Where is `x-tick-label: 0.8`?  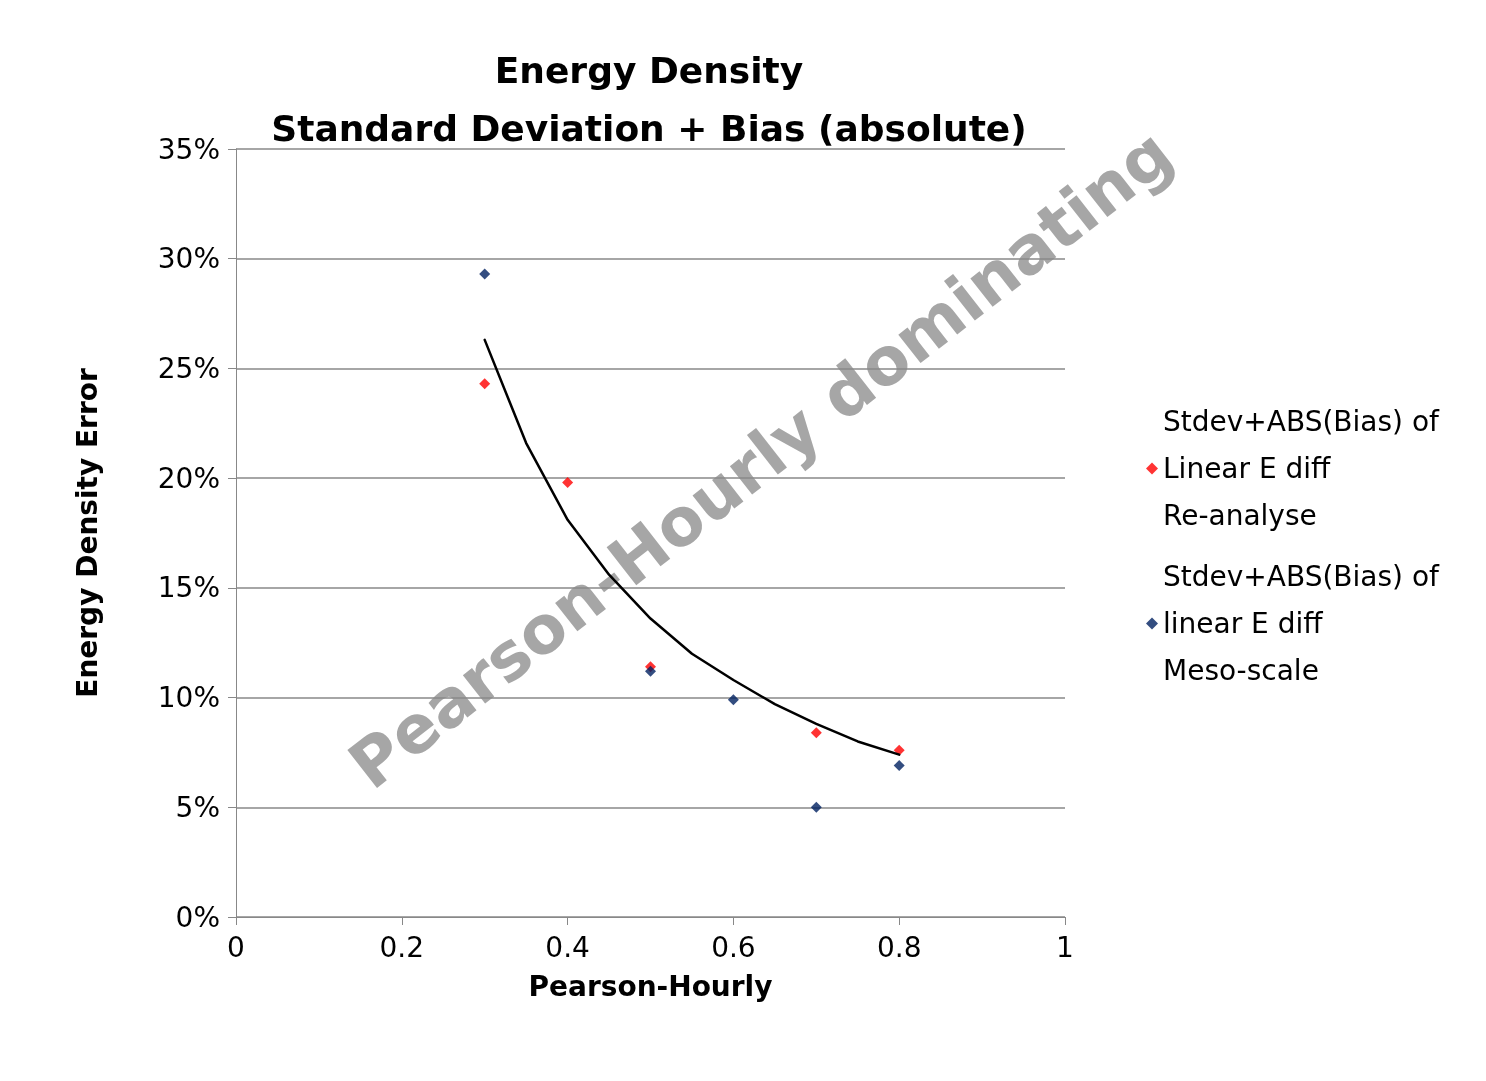
x-tick-label: 0.8 is located at coordinates (899, 947).